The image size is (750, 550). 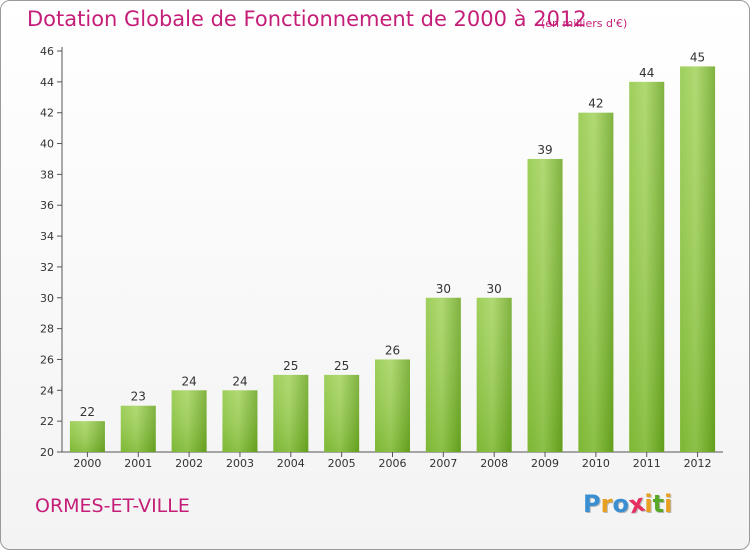 What do you see at coordinates (47, 267) in the screenshot?
I see `y-tick-label: 32` at bounding box center [47, 267].